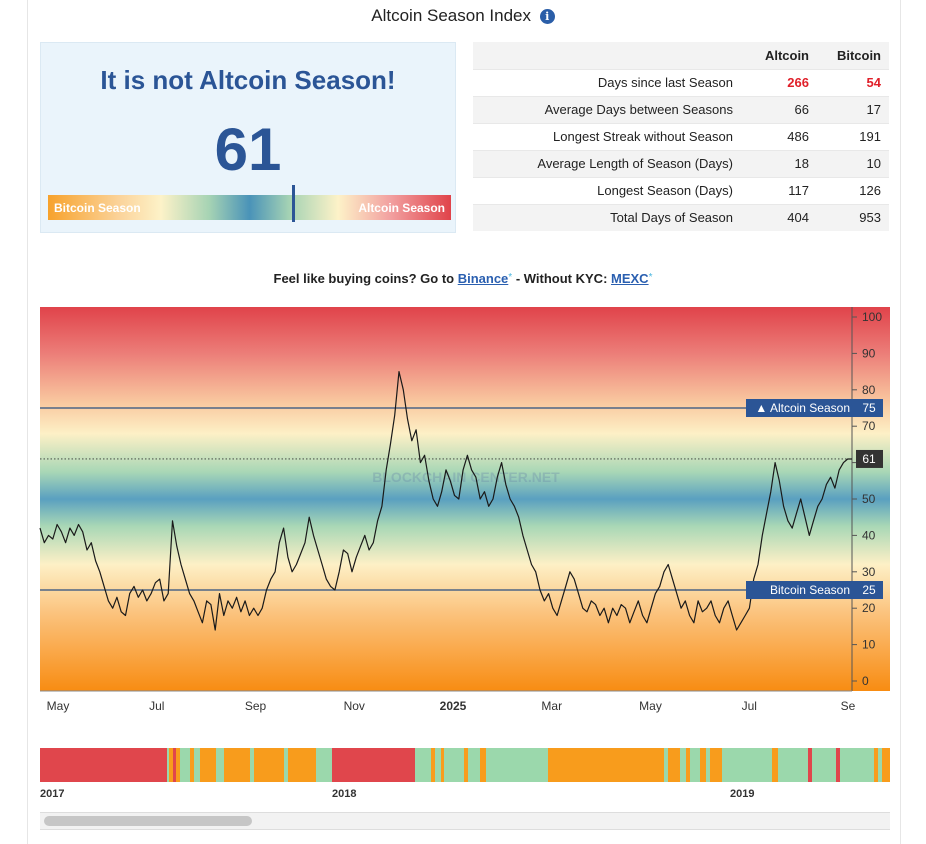  What do you see at coordinates (869, 608) in the screenshot?
I see `y-tick-label: 20` at bounding box center [869, 608].